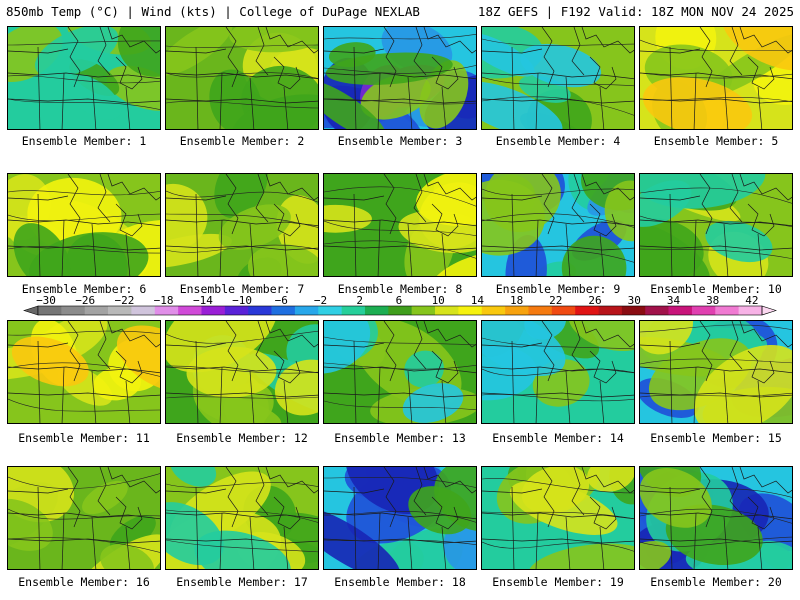 The height and width of the screenshot is (600, 800). What do you see at coordinates (85, 301) in the screenshot?
I see `colorbar-tick-label: −26` at bounding box center [85, 301].